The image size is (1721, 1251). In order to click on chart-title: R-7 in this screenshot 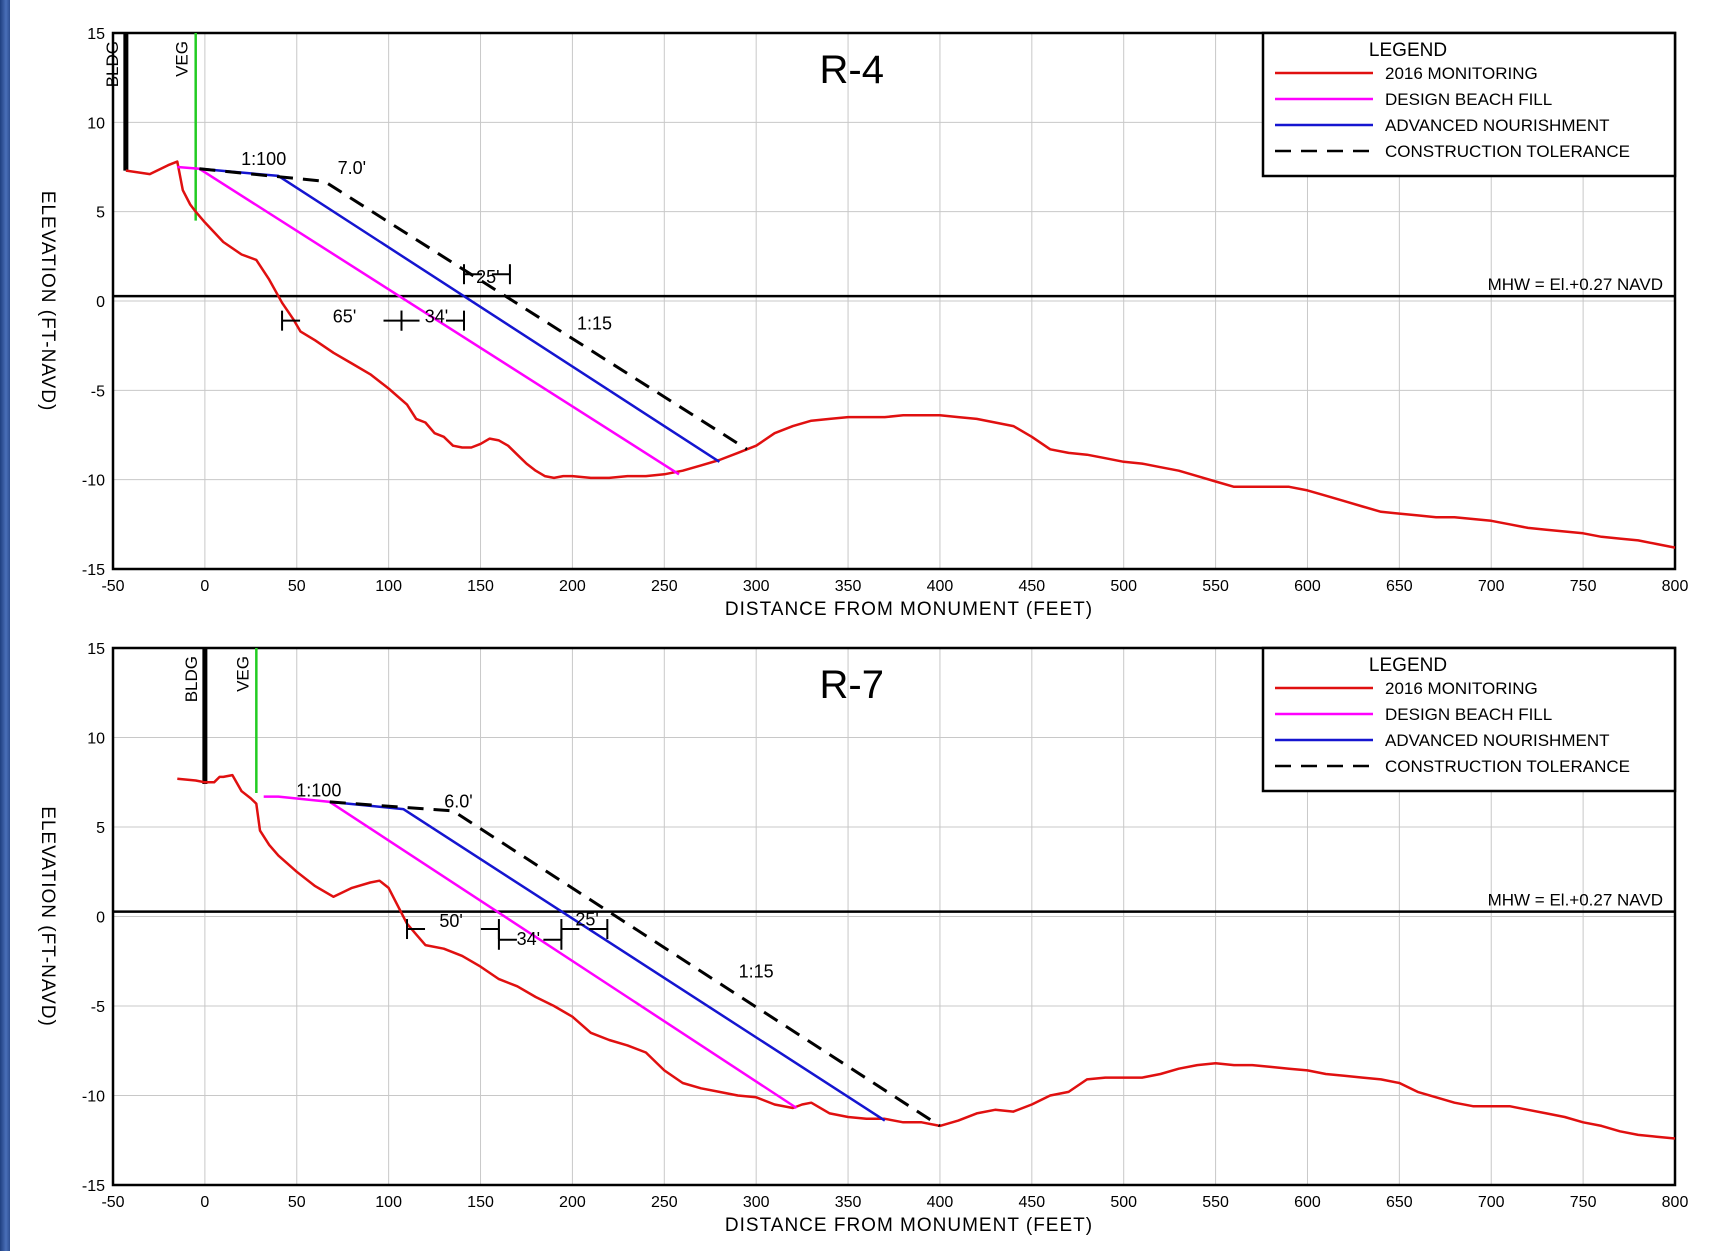, I will do `click(852, 685)`.